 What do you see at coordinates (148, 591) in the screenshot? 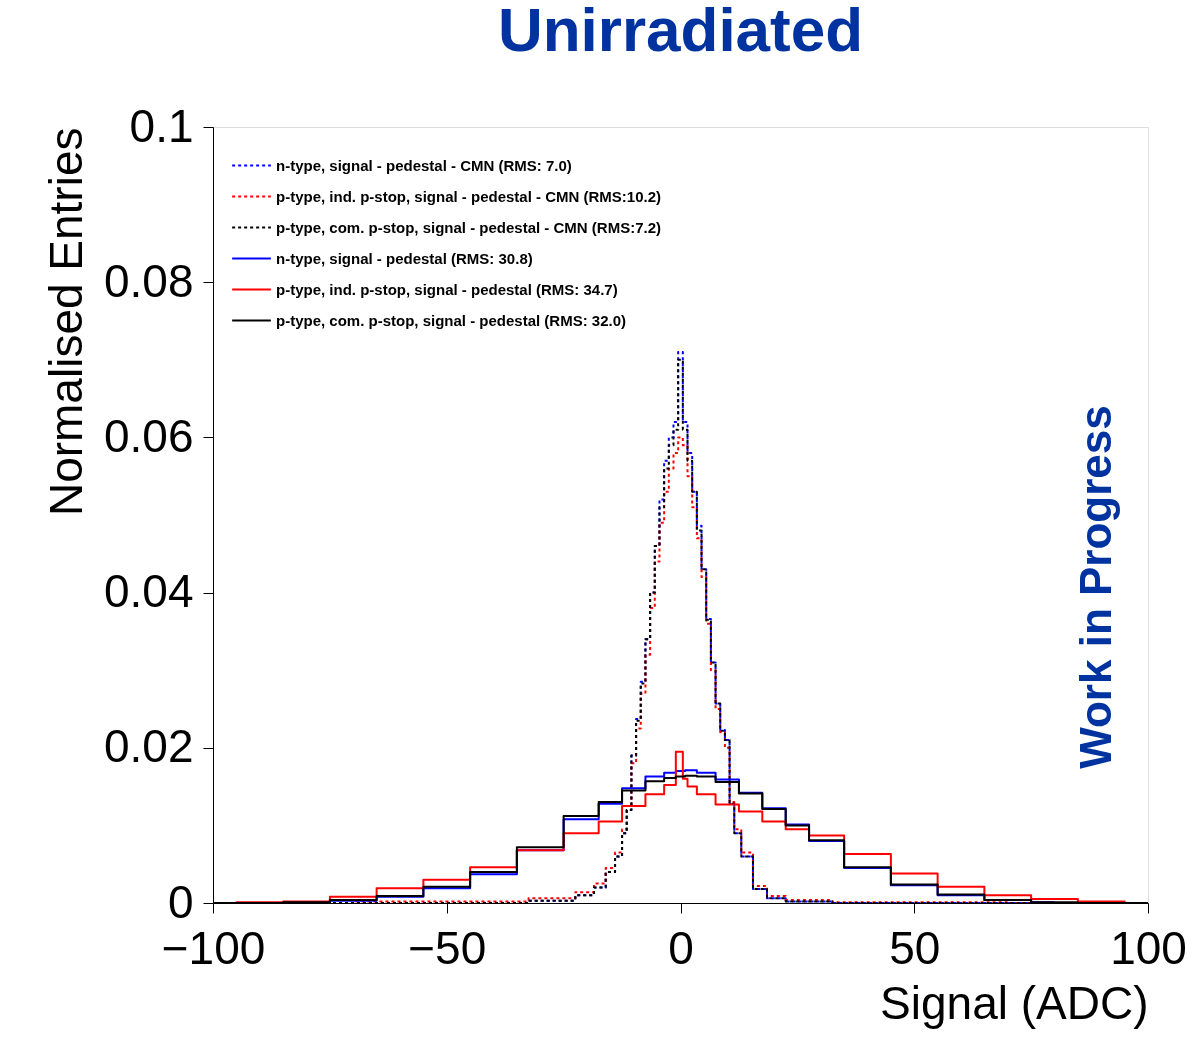
I see `y-tick-label: 0.04` at bounding box center [148, 591].